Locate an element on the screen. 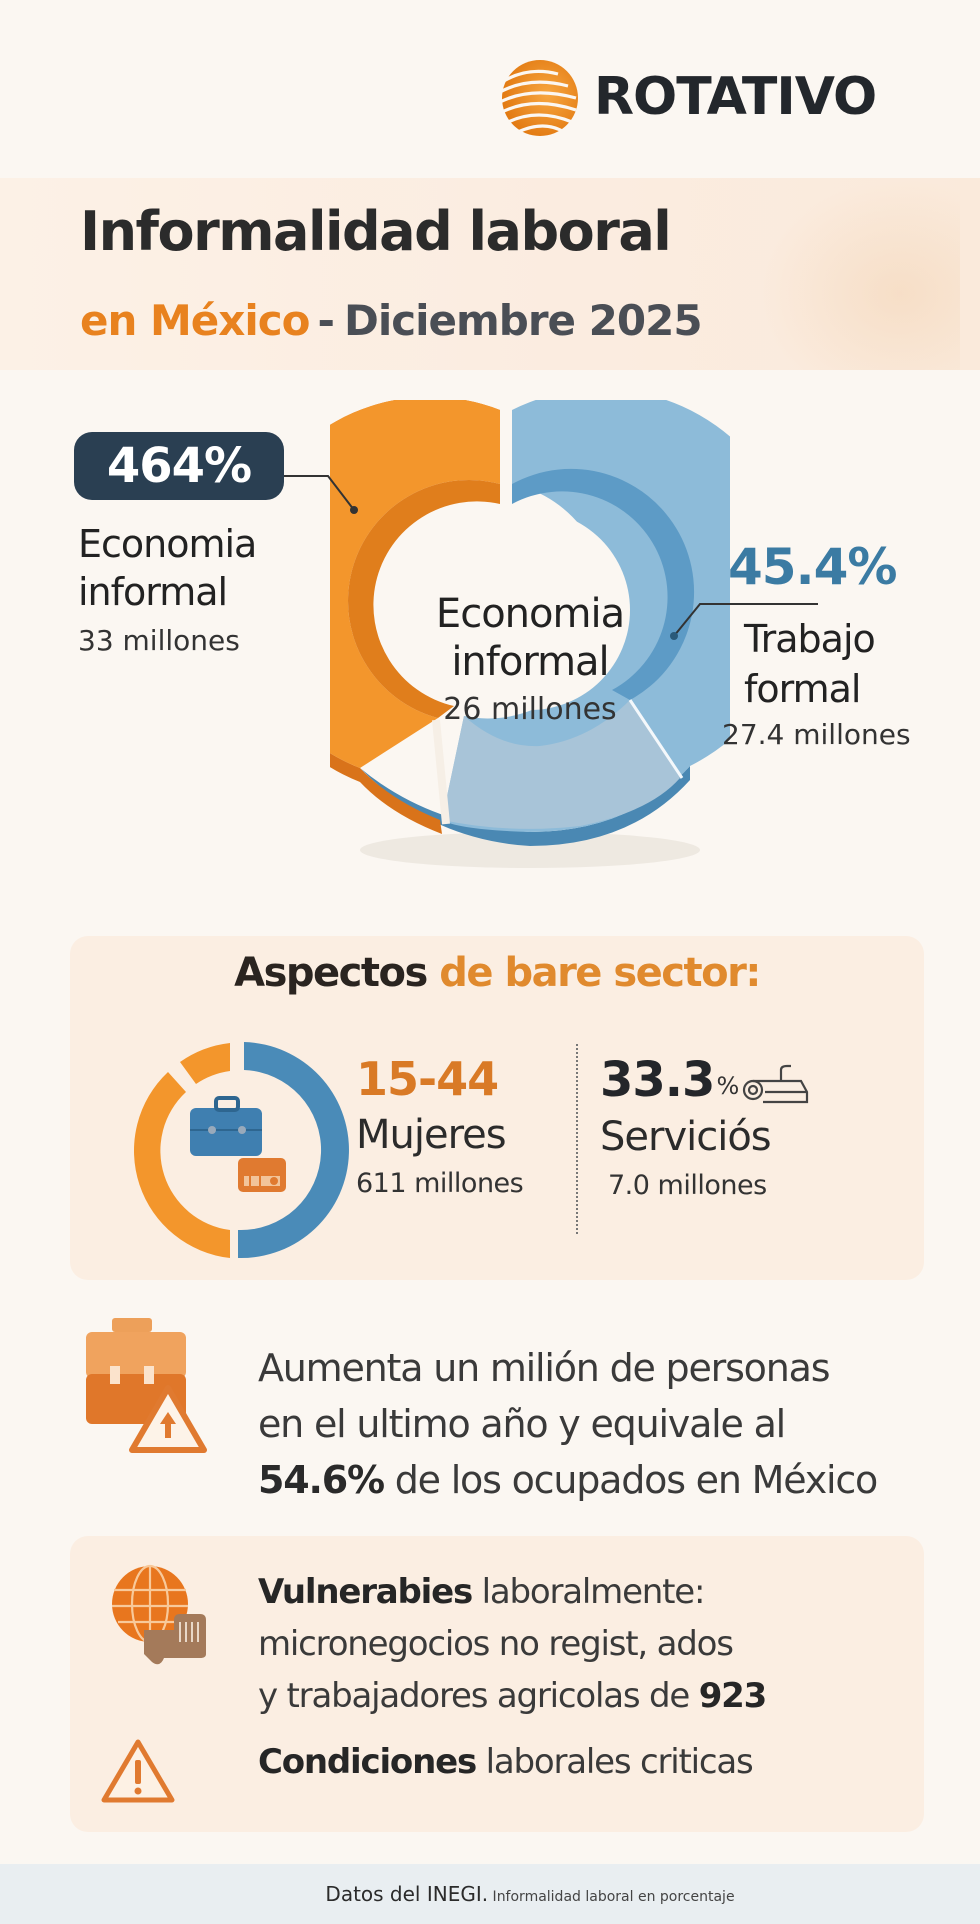 This screenshot has height=1924, width=980. title-dash: - is located at coordinates (326, 320).